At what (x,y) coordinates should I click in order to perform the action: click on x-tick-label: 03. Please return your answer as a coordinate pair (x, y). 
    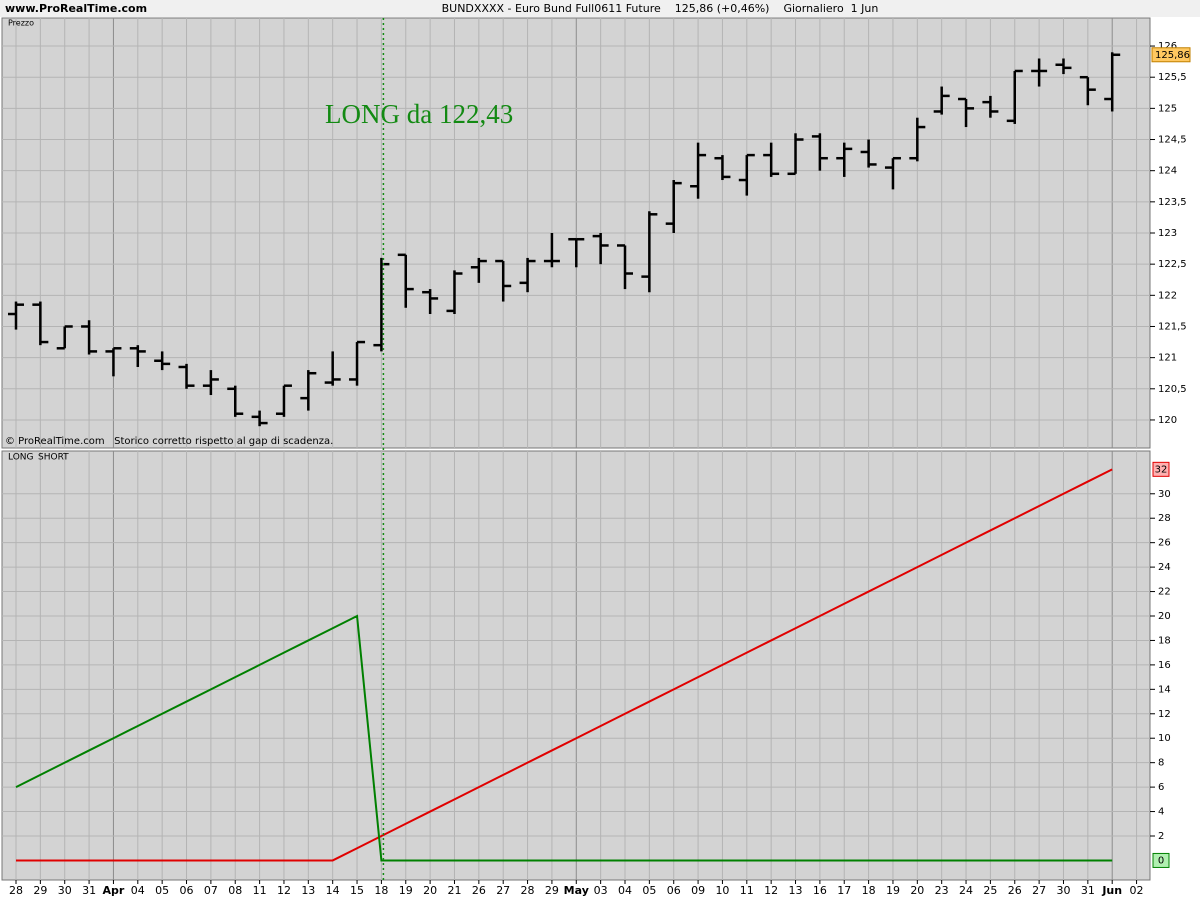
    Looking at the image, I should click on (601, 890).